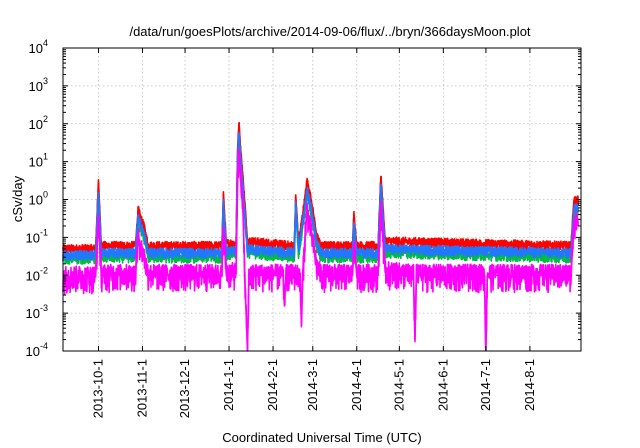 This screenshot has width=640, height=448. I want to click on x-tick-label: 2014-5-1, so click(398, 385).